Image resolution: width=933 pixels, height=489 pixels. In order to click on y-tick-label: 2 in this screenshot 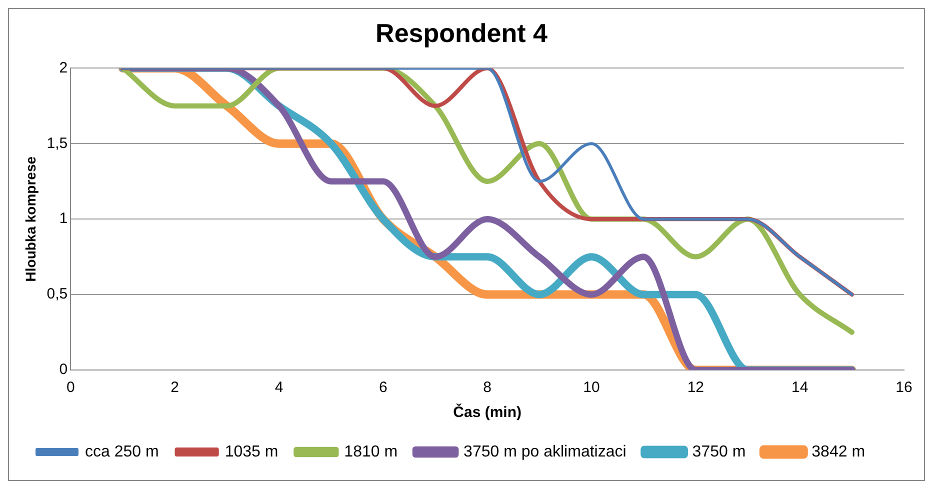, I will do `click(63, 67)`.